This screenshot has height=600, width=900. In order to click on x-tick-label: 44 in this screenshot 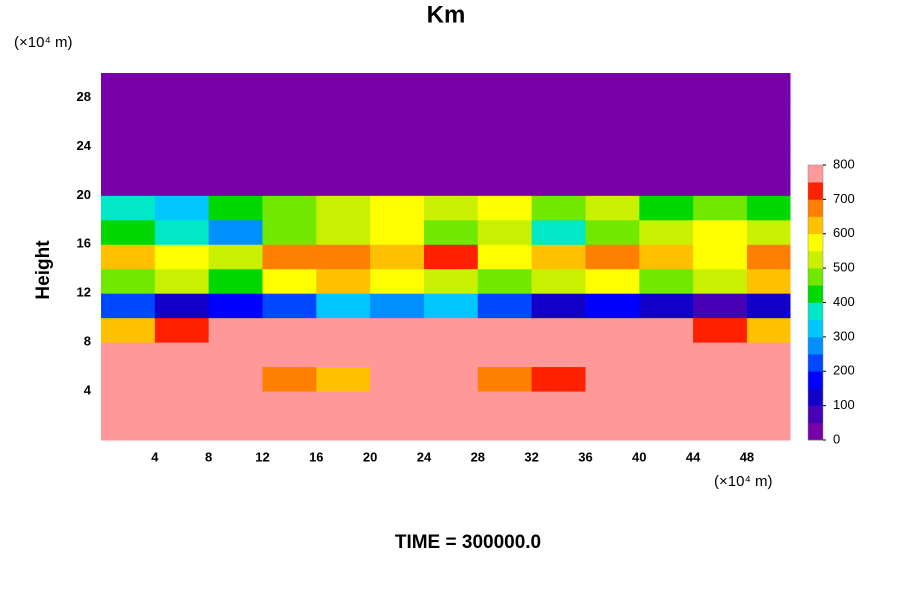, I will do `click(693, 456)`.